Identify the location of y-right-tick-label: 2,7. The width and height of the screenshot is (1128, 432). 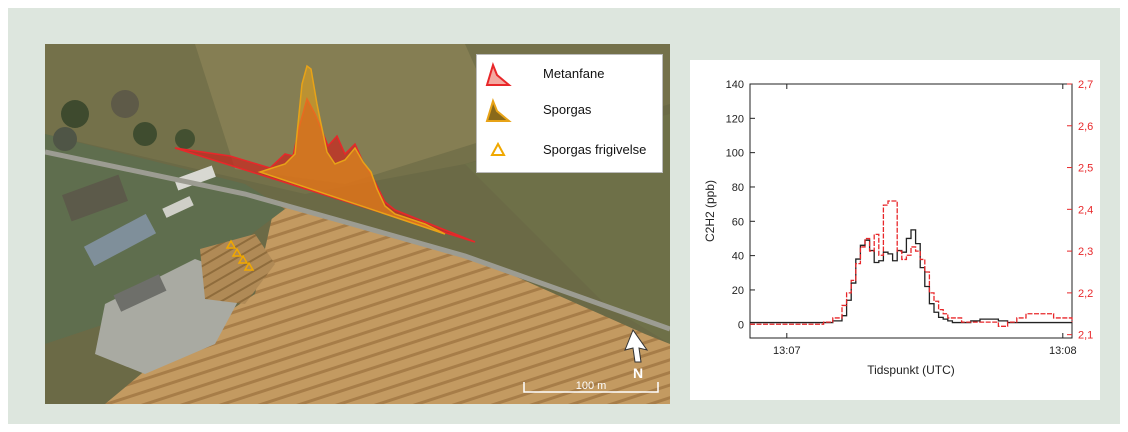
(1085, 85).